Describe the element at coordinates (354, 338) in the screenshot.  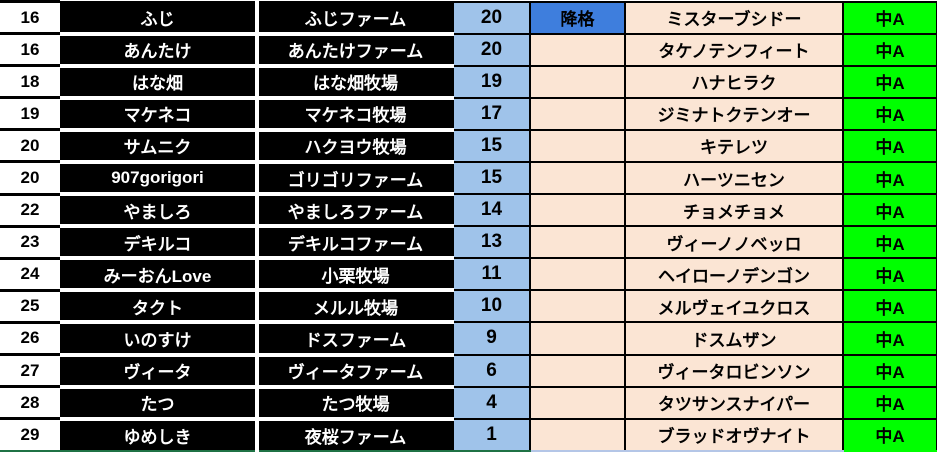
I see `farm-name-cell: ドスファーム` at that location.